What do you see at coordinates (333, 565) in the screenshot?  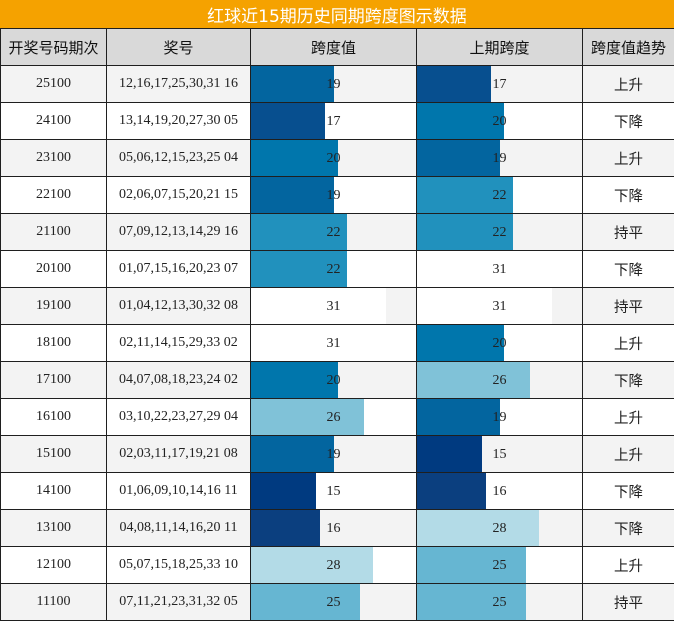 I see `span-bar-label: 28` at bounding box center [333, 565].